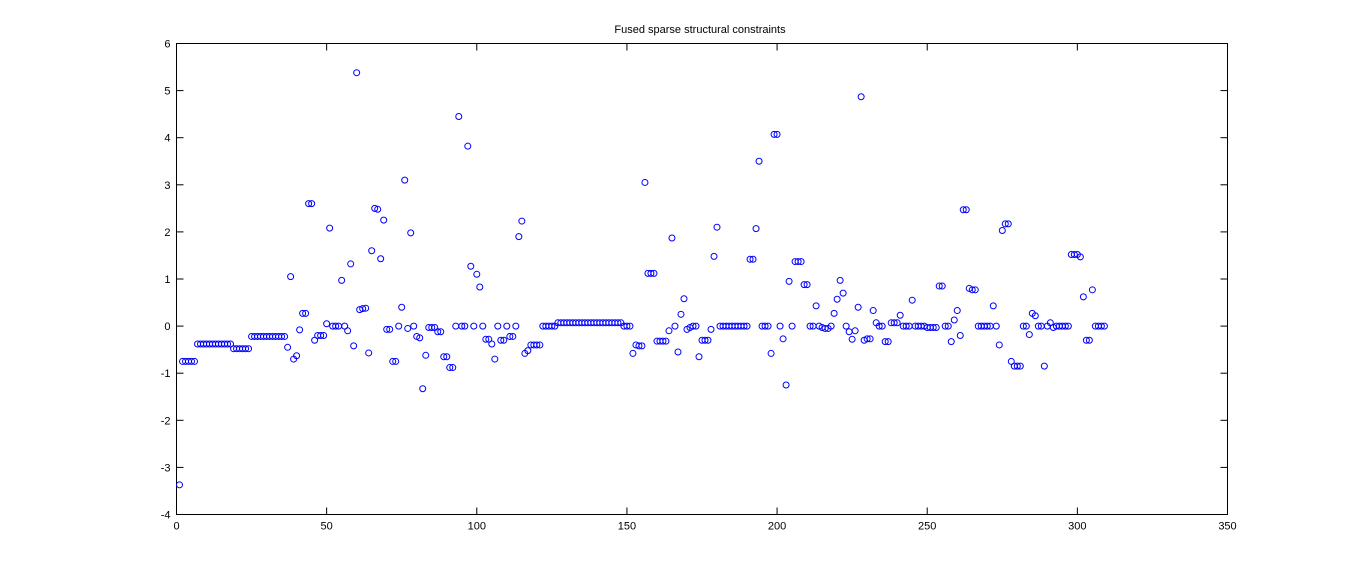 This screenshot has height=584, width=1355. What do you see at coordinates (166, 374) in the screenshot?
I see `y-tick-label: -1` at bounding box center [166, 374].